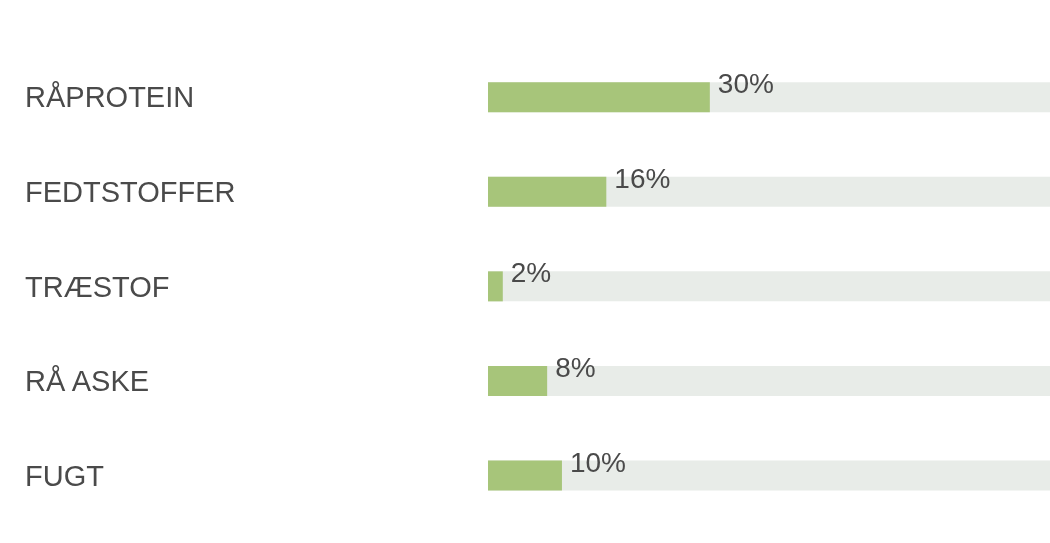 The height and width of the screenshot is (543, 1050). What do you see at coordinates (65, 475) in the screenshot?
I see `y-tick-label: FUGT` at bounding box center [65, 475].